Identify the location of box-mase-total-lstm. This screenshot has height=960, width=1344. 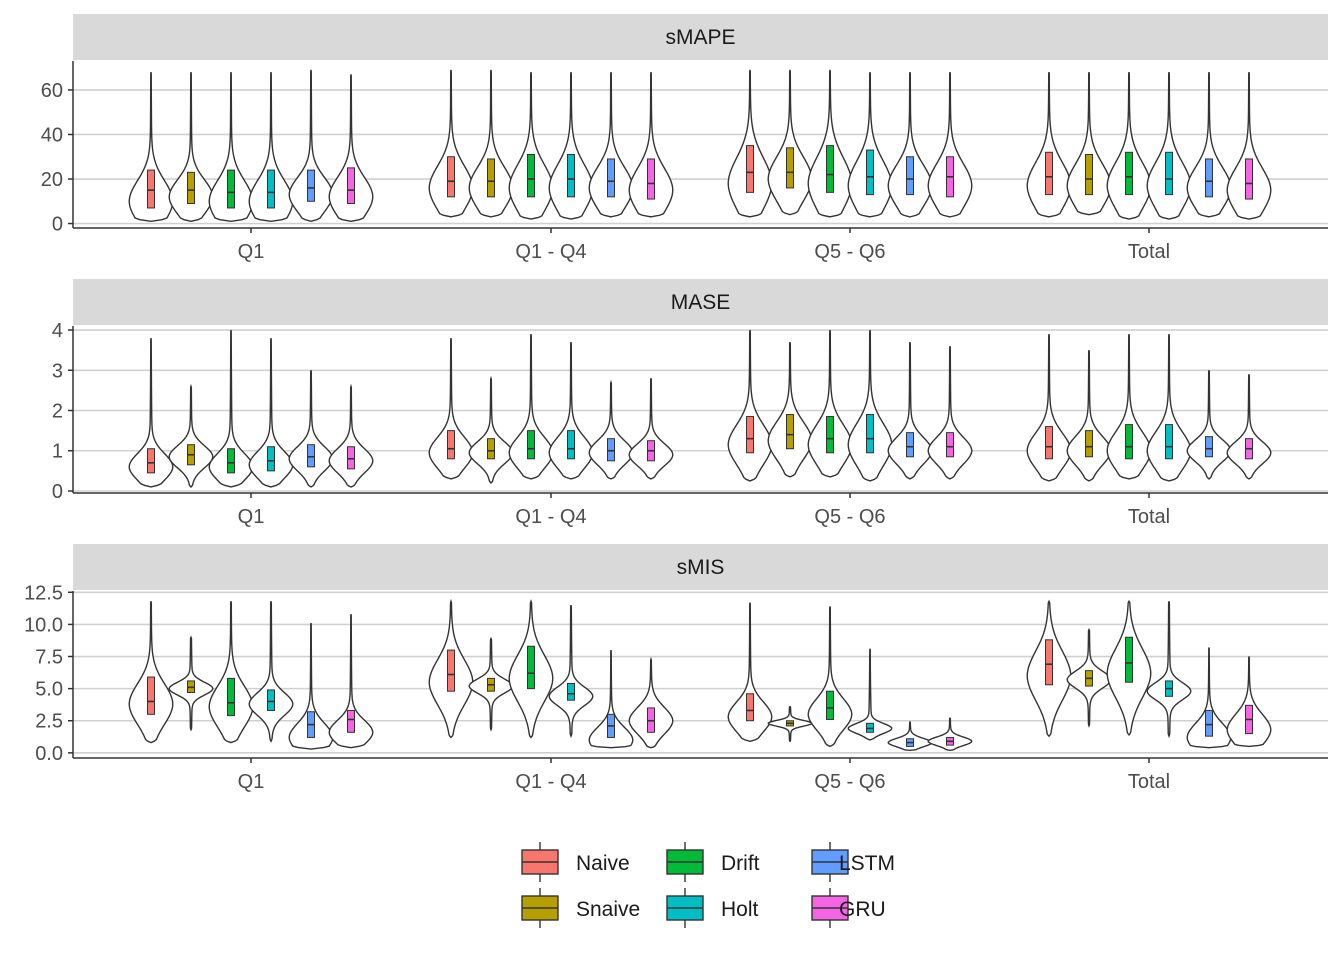
(1209, 447).